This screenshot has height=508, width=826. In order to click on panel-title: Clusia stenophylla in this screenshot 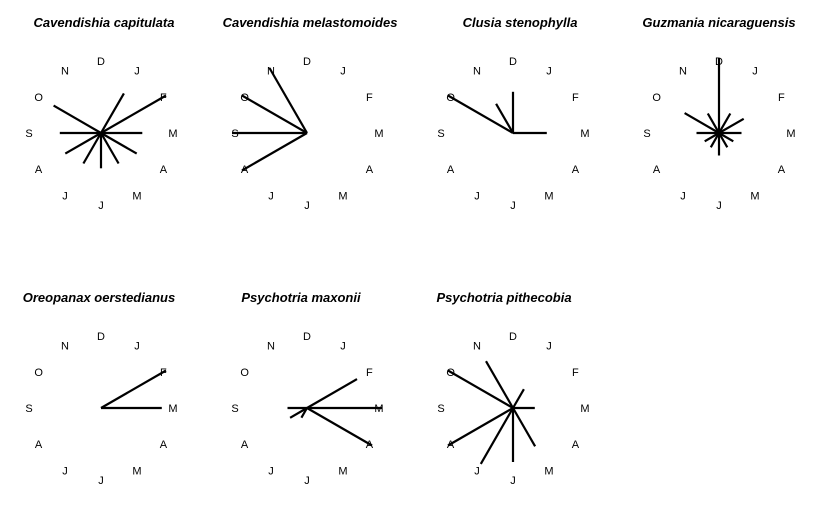, I will do `click(520, 22)`.